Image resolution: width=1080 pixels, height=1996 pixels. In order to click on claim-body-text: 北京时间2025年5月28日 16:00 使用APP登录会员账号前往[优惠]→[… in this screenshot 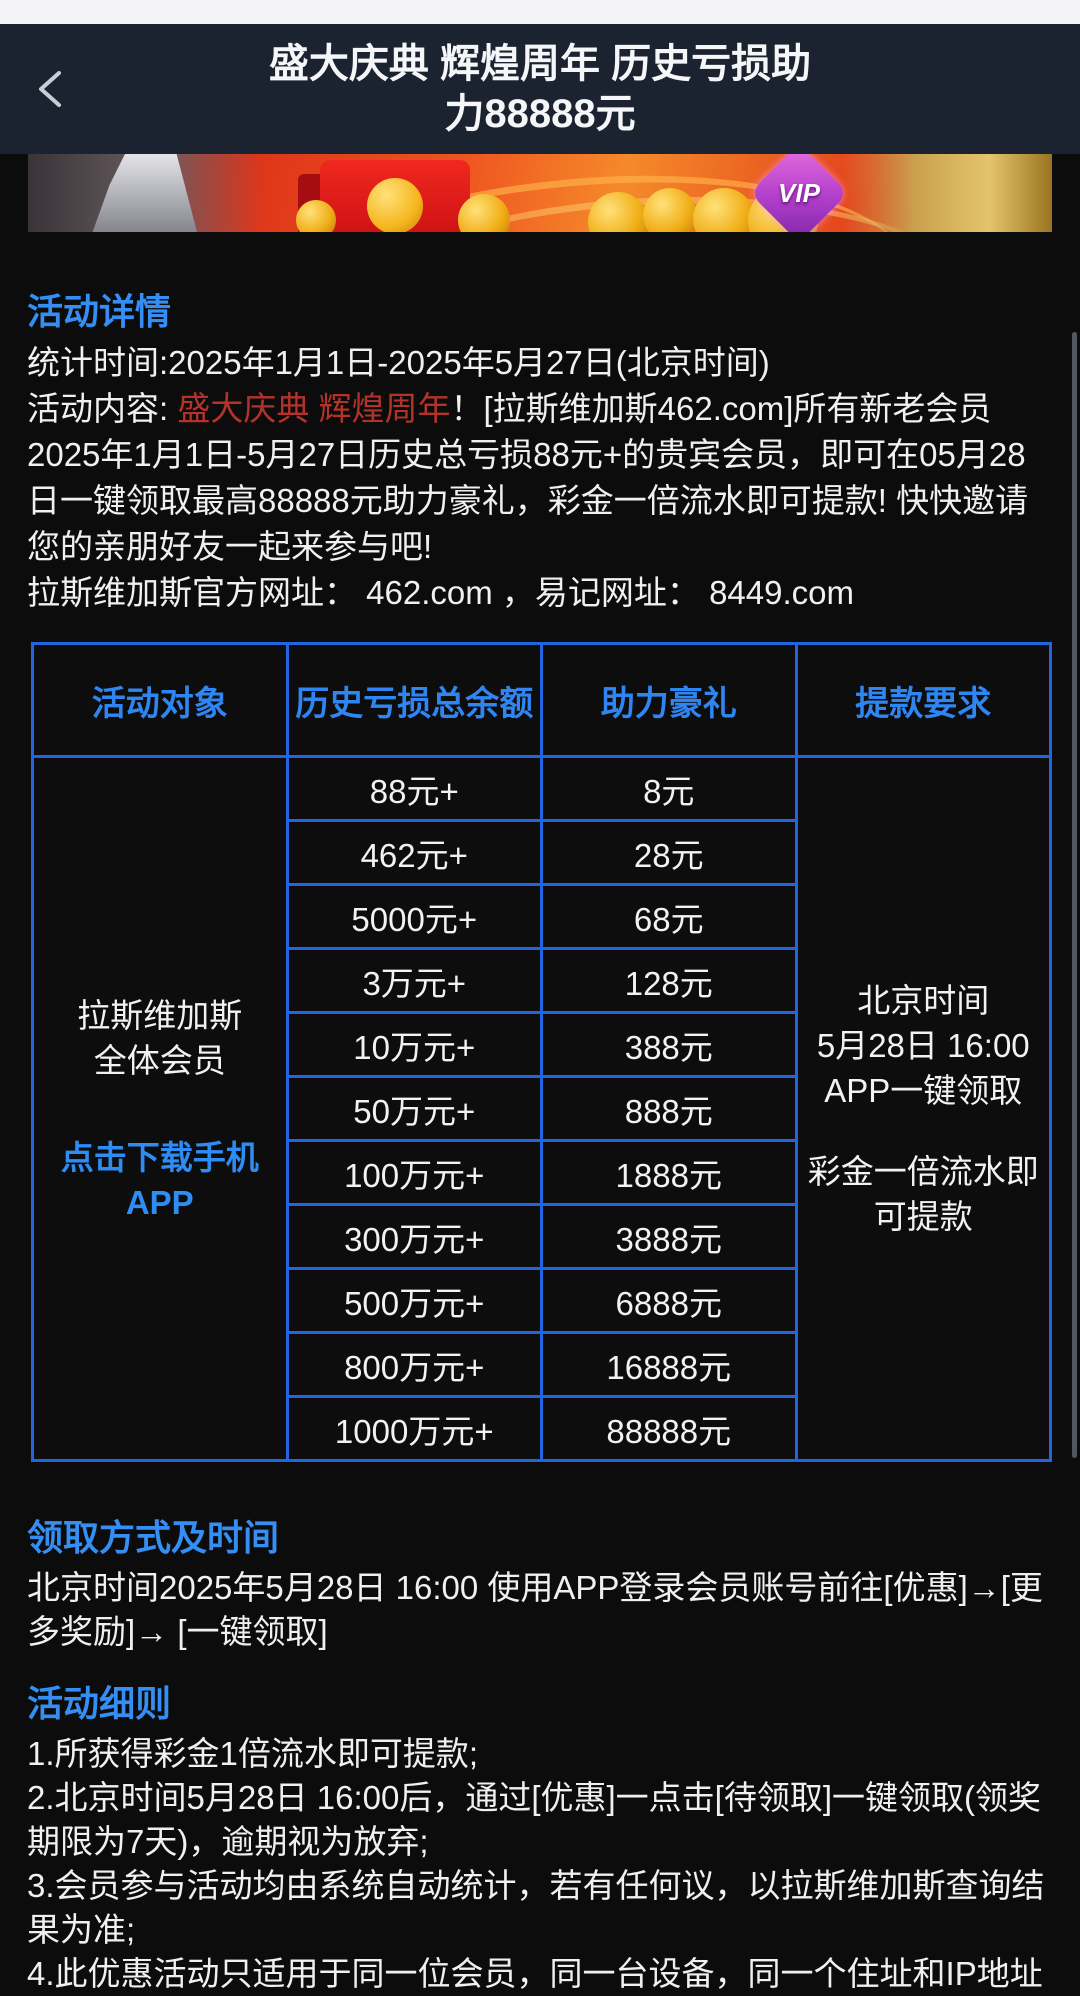, I will do `click(535, 1609)`.